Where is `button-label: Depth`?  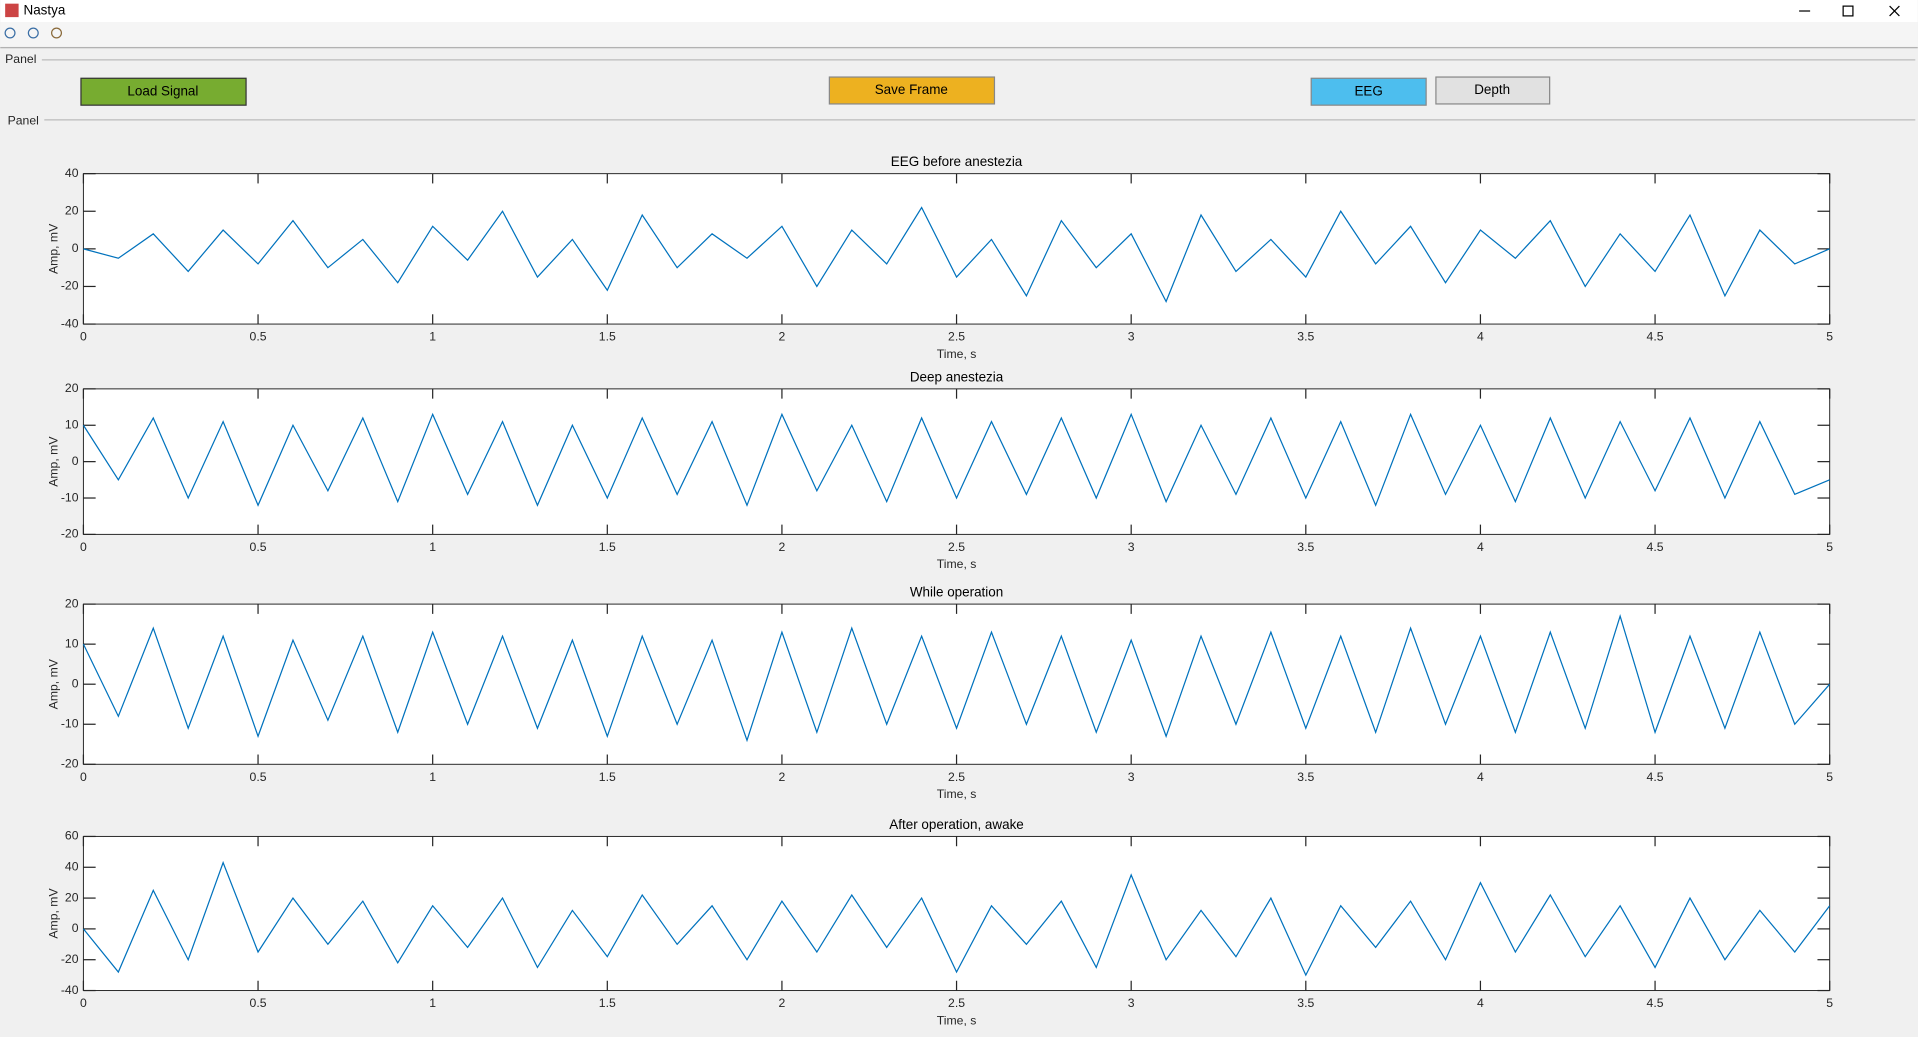
button-label: Depth is located at coordinates (1492, 89).